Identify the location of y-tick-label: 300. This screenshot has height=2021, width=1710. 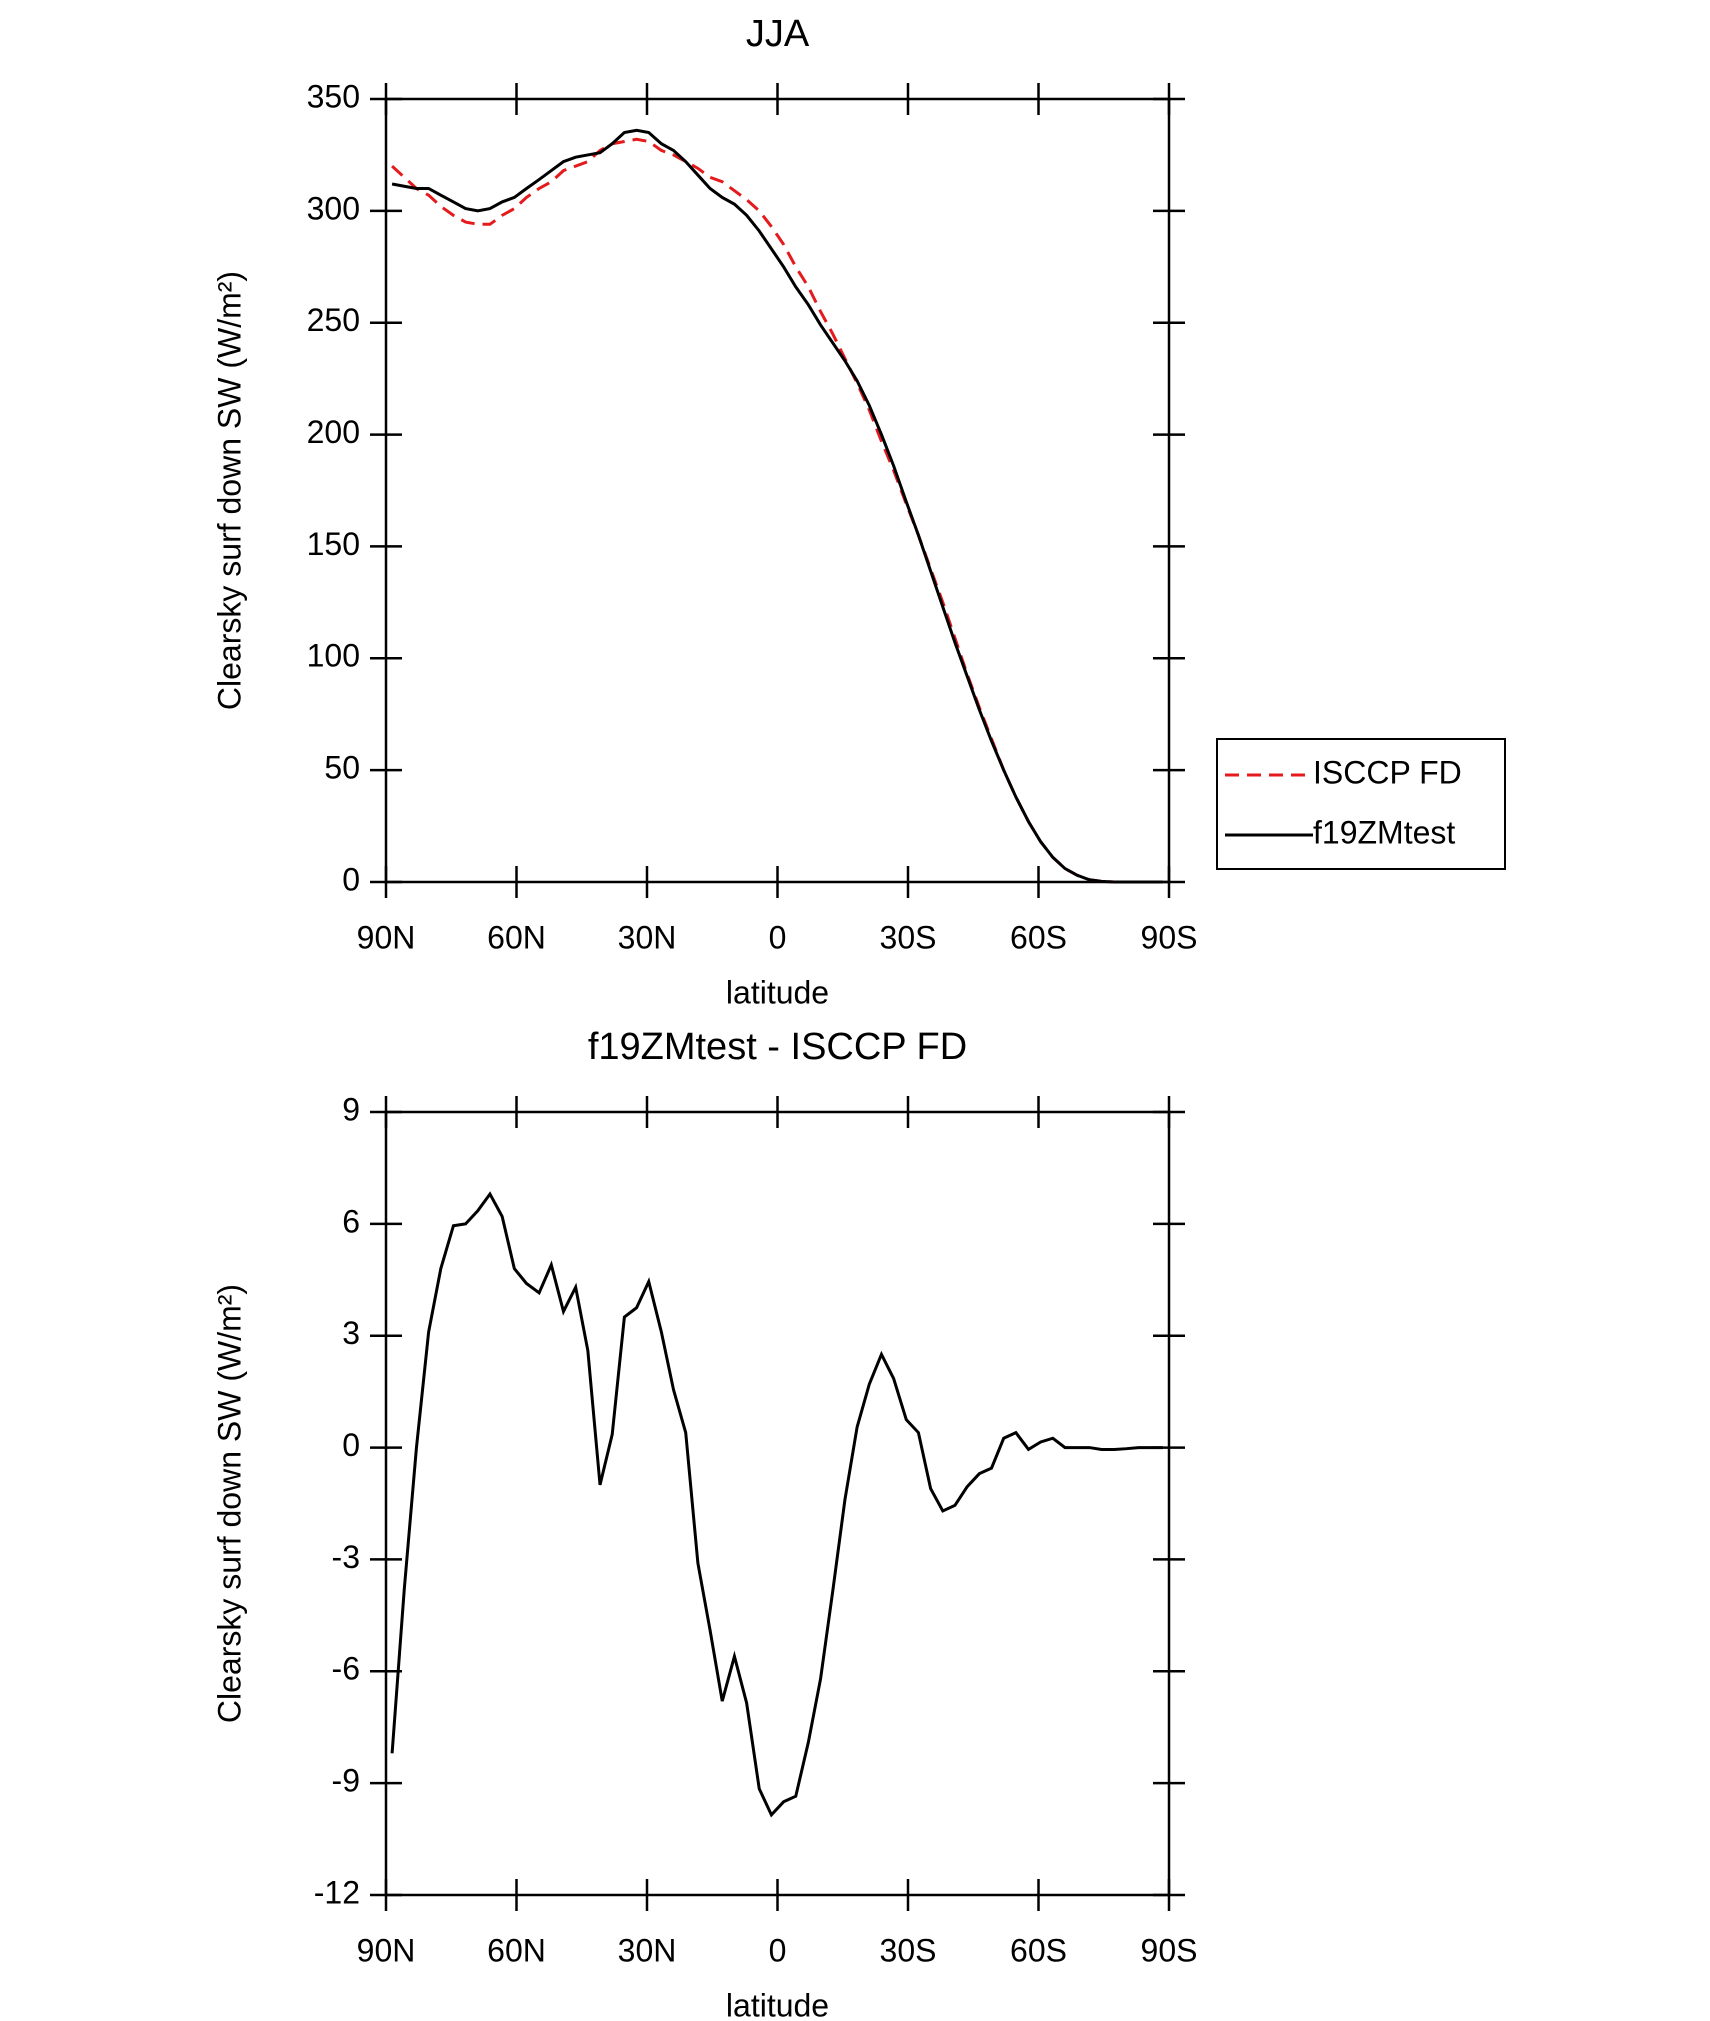
(333, 208).